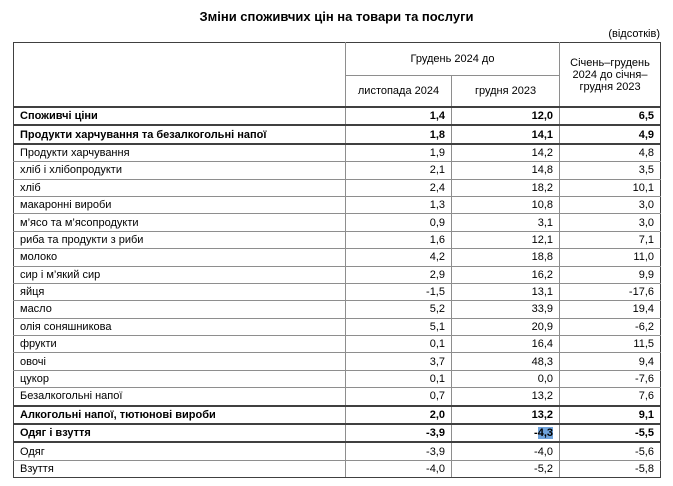  I want to click on value-cell: 1,4, so click(398, 116).